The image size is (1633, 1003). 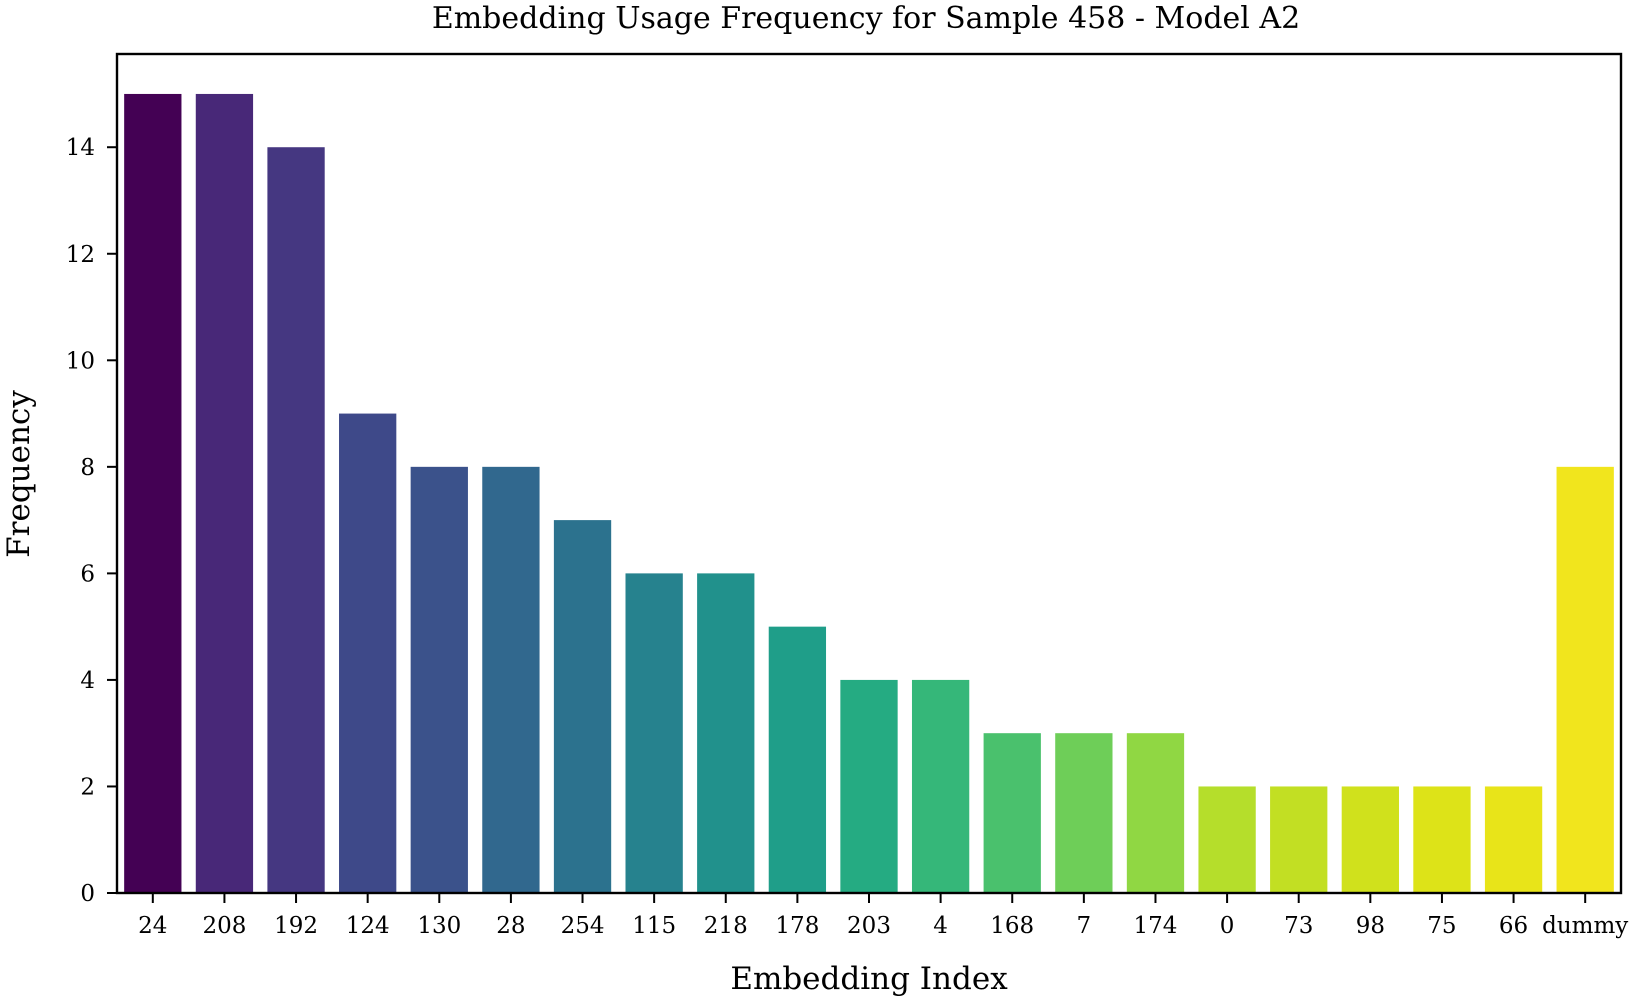 I want to click on x-tick-label: 178, so click(x=797, y=926).